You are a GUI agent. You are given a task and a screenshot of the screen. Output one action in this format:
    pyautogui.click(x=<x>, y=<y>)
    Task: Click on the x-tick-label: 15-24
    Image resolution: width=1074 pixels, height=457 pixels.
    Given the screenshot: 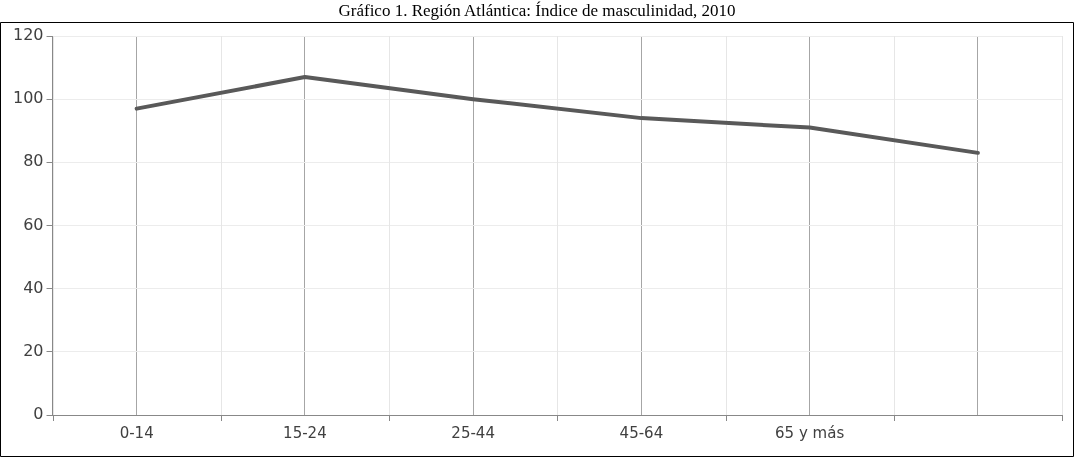 What is the action you would take?
    pyautogui.click(x=305, y=432)
    